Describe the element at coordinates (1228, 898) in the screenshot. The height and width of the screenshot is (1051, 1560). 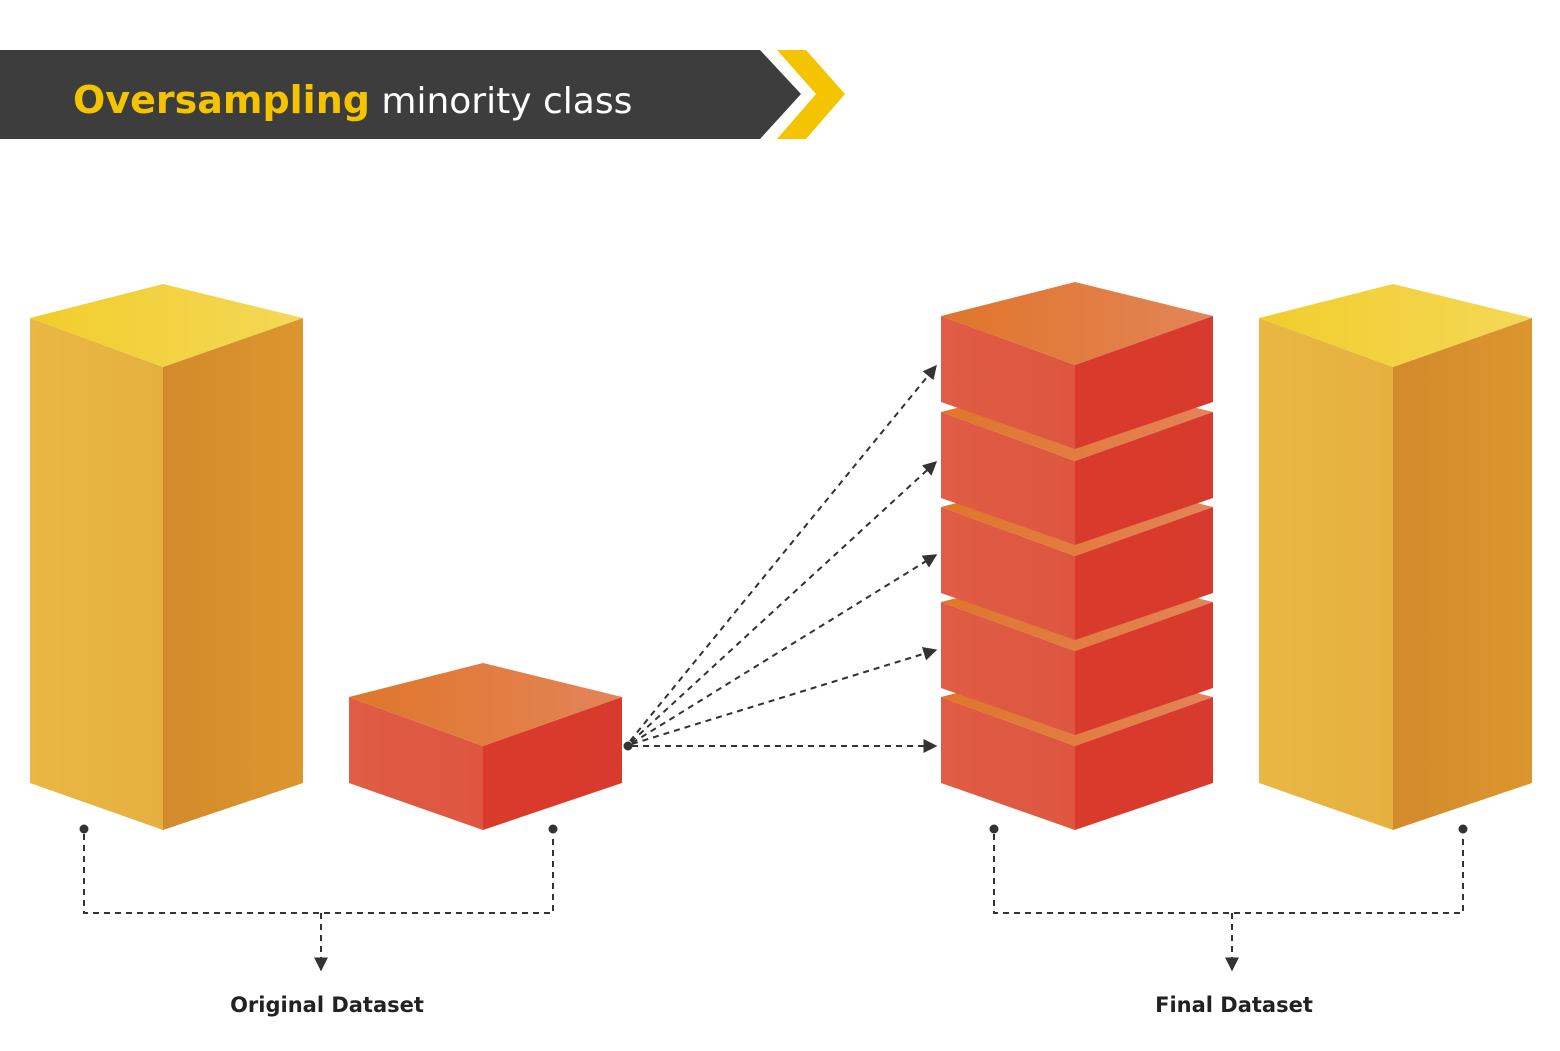
I see `final-dataset-bracket` at that location.